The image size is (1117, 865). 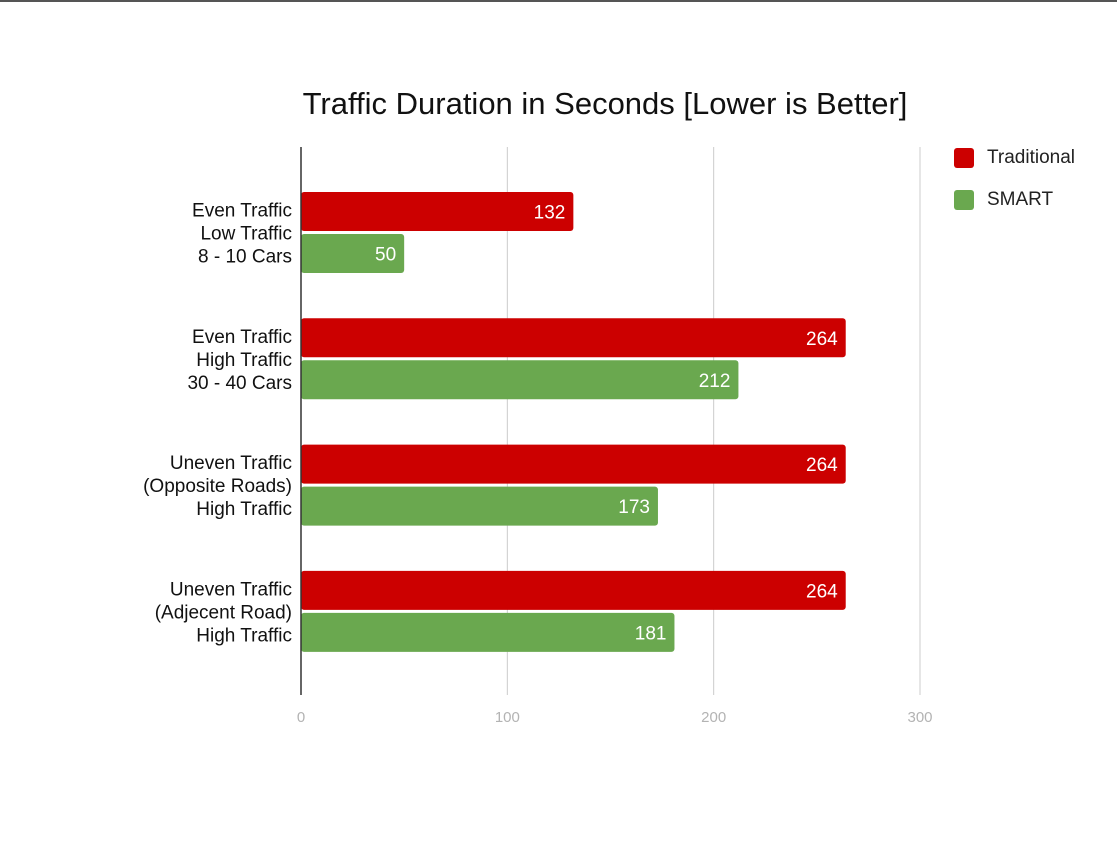 I want to click on data-label-smart-3: 181, so click(x=651, y=633).